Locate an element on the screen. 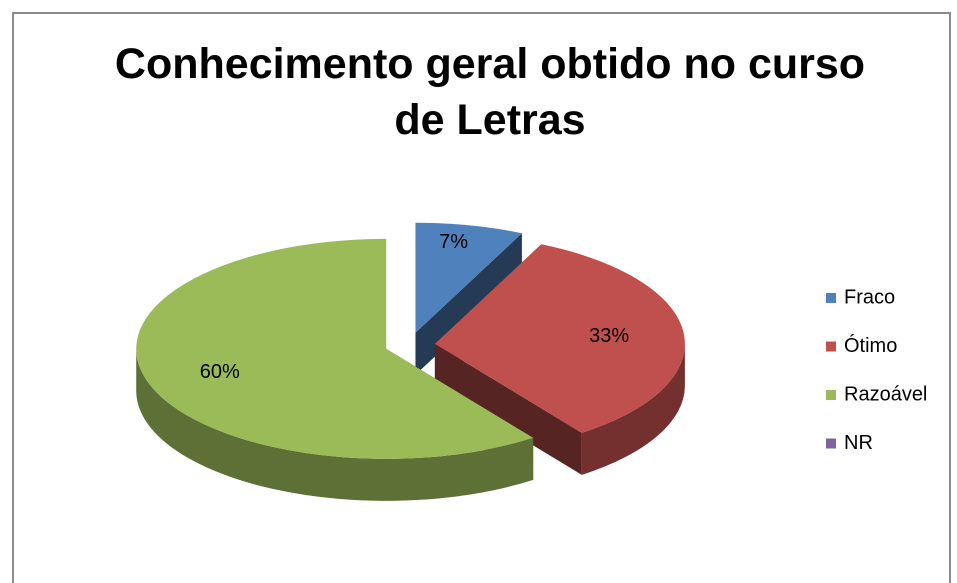 This screenshot has height=583, width=957. pie-slice is located at coordinates (559, 359).